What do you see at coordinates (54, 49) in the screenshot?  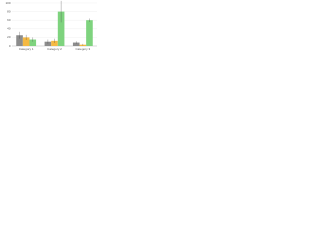 I see `x-tick-label: Category 2` at bounding box center [54, 49].